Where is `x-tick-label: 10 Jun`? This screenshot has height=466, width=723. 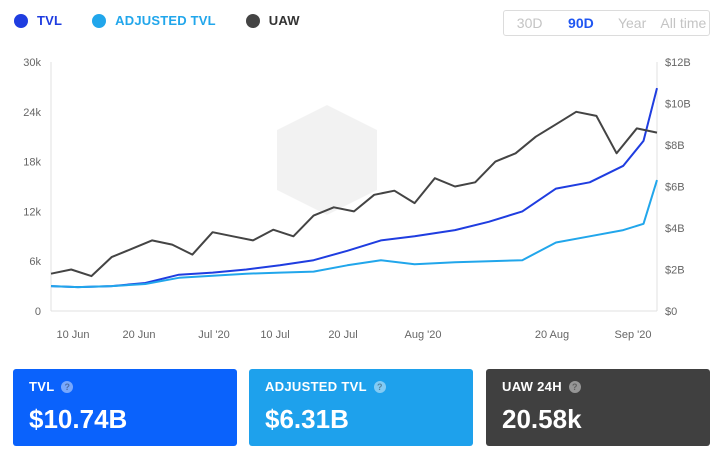
x-tick-label: 10 Jun is located at coordinates (72, 335).